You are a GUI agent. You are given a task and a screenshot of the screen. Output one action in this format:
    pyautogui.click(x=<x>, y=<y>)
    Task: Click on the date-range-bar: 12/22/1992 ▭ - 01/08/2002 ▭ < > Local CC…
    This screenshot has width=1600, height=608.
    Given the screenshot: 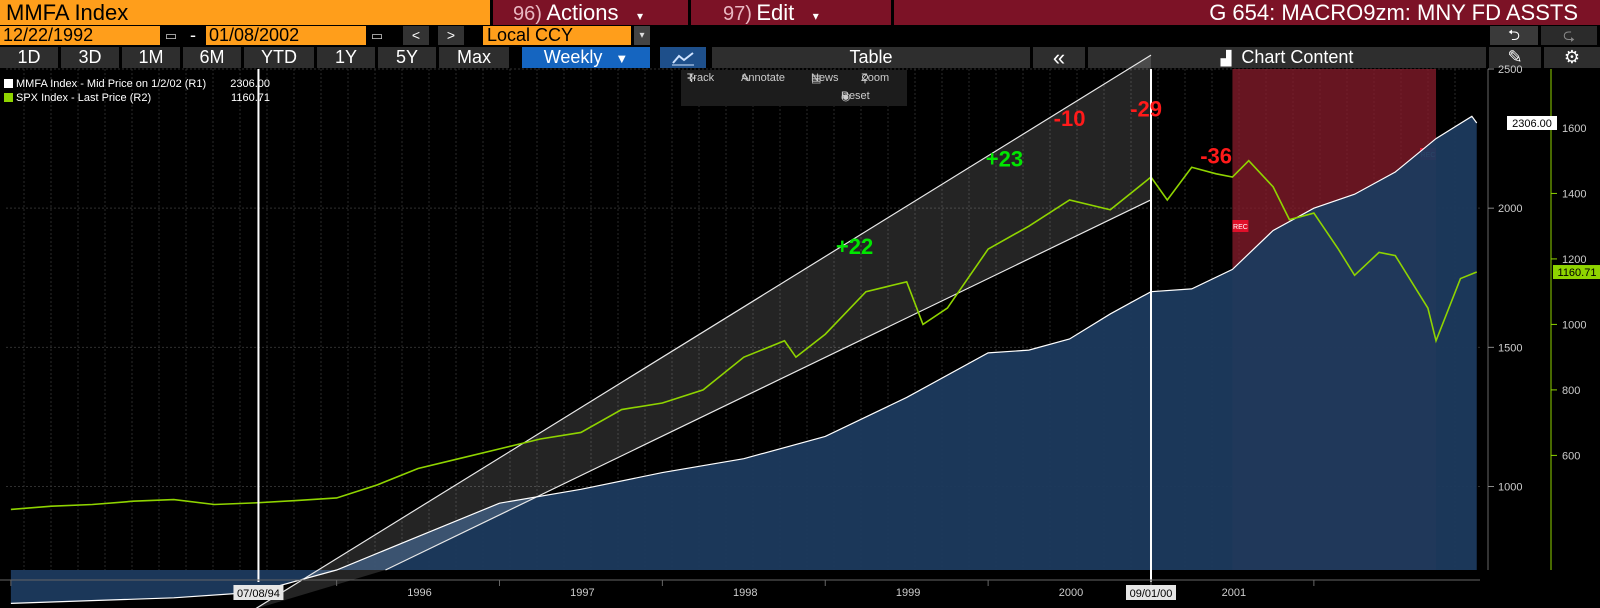 What is the action you would take?
    pyautogui.click(x=800, y=35)
    